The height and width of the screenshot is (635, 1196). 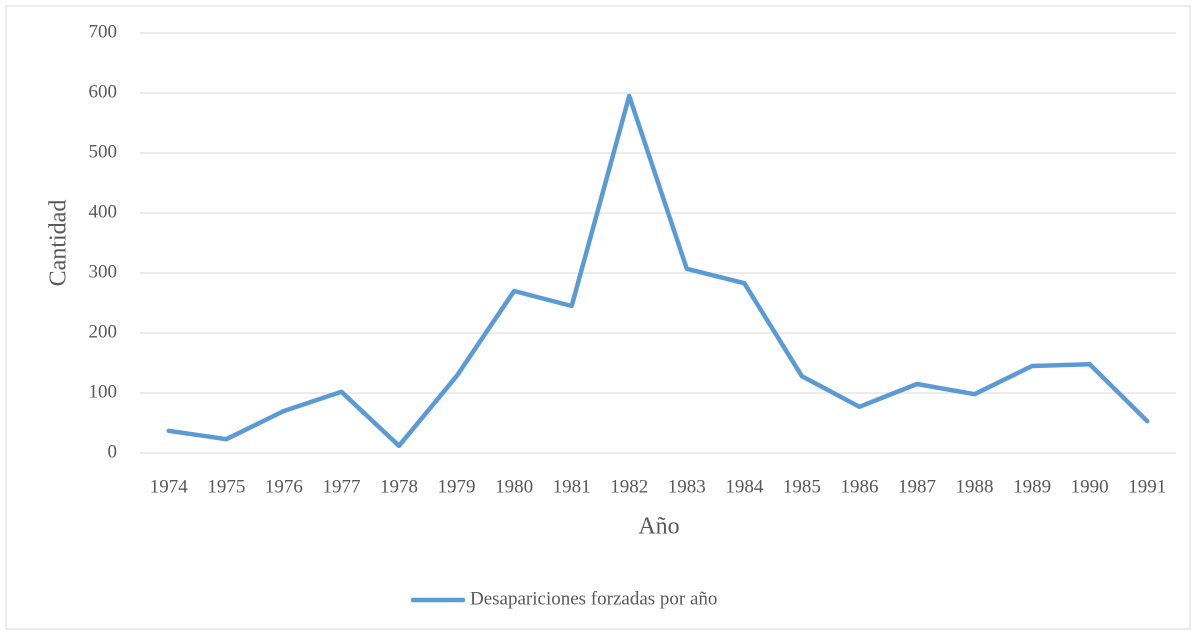 What do you see at coordinates (103, 271) in the screenshot?
I see `y-tick-label: 300` at bounding box center [103, 271].